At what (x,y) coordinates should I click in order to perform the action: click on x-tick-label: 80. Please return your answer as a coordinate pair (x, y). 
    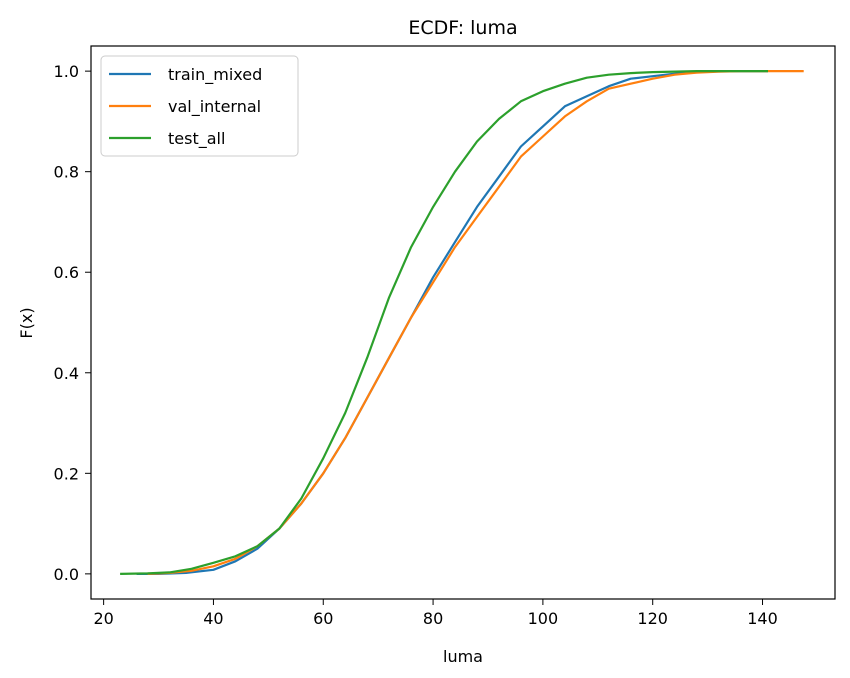
    Looking at the image, I should click on (433, 618).